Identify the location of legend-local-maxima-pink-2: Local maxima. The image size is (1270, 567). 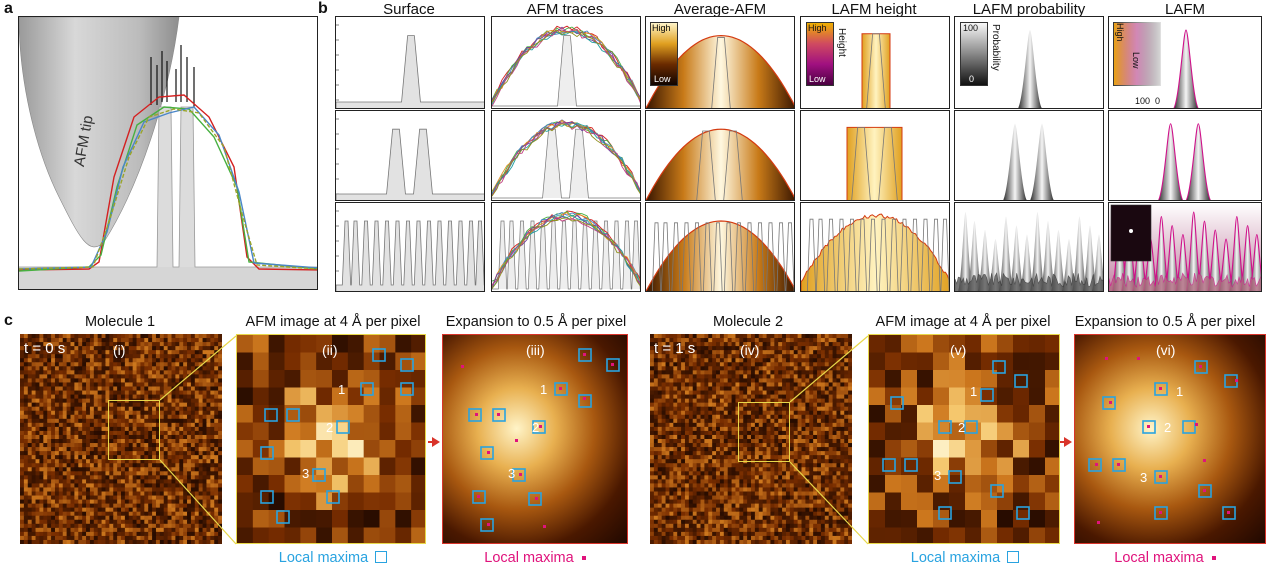
(1165, 558).